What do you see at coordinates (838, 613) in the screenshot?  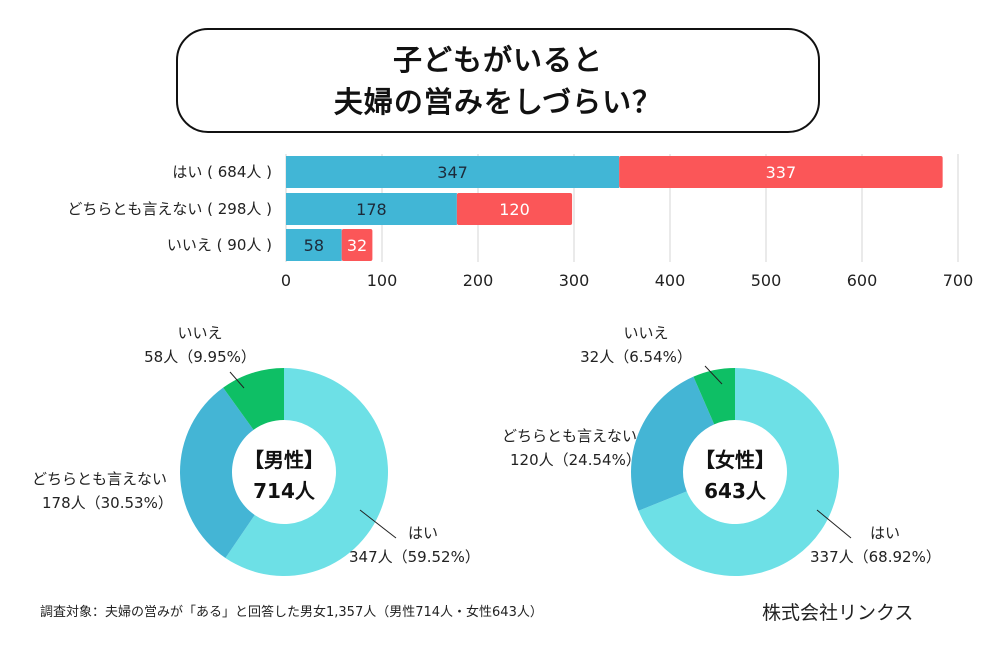 I see `company-name: 株式会社リンクス` at bounding box center [838, 613].